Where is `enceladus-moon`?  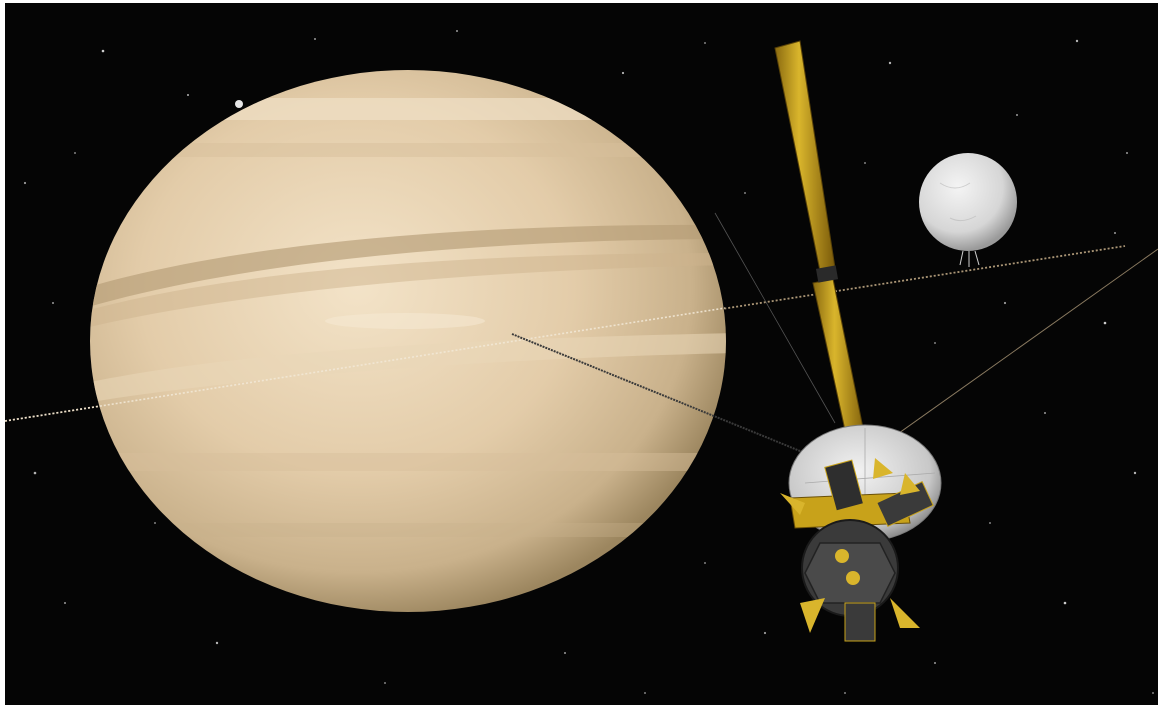 enceladus-moon is located at coordinates (968, 210).